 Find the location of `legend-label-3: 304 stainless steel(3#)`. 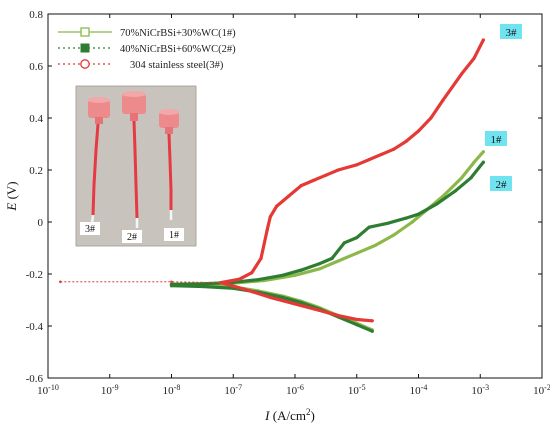

legend-label-3: 304 stainless steel(3#) is located at coordinates (177, 65).